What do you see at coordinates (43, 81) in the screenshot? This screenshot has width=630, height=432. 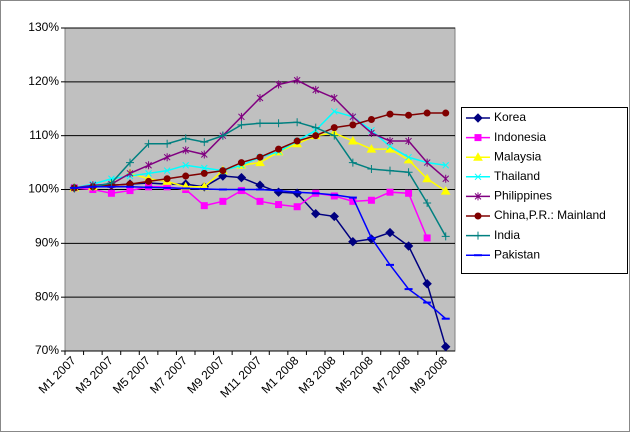 I see `y-tick-label: 120%` at bounding box center [43, 81].